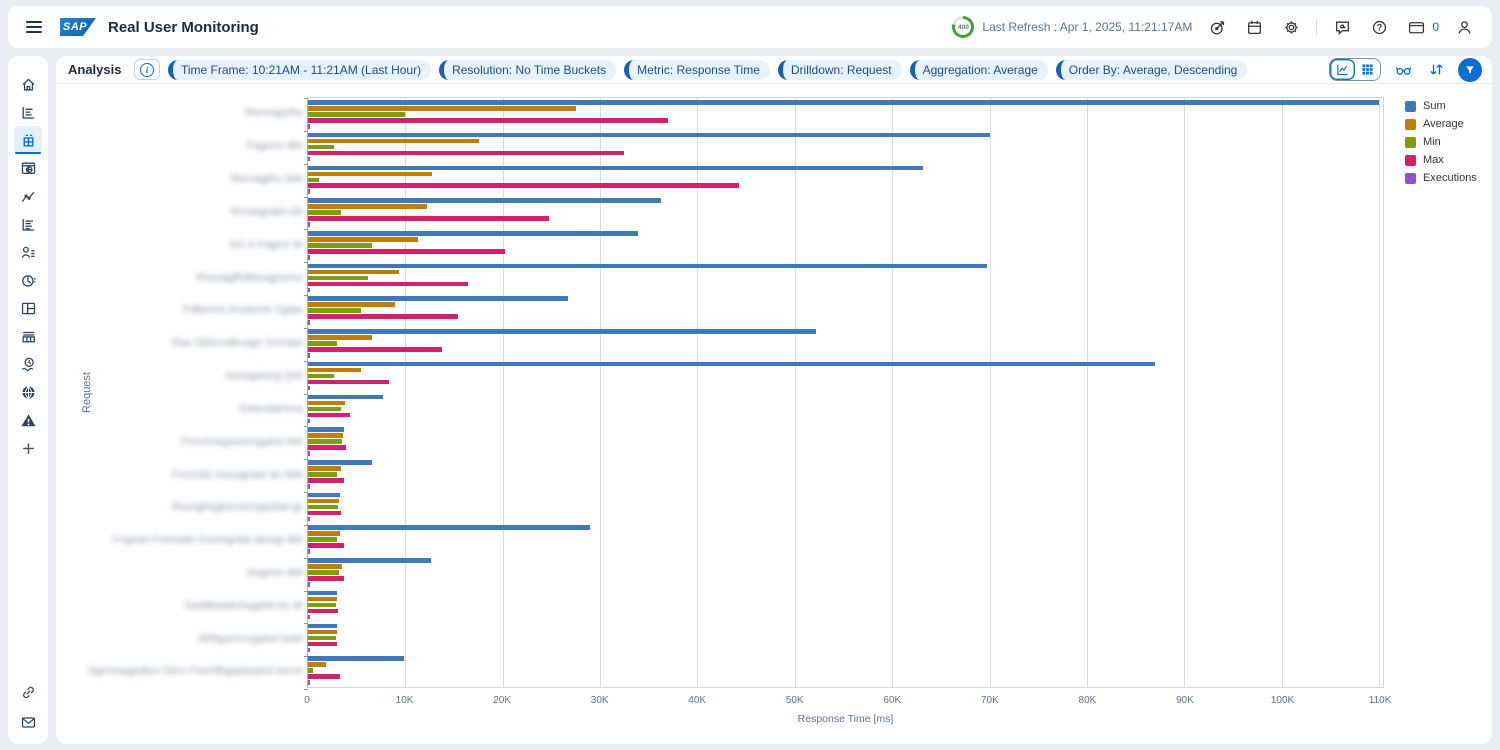 Image resolution: width=1500 pixels, height=750 pixels. Describe the element at coordinates (1217, 27) in the screenshot. I see `target-icon` at that location.